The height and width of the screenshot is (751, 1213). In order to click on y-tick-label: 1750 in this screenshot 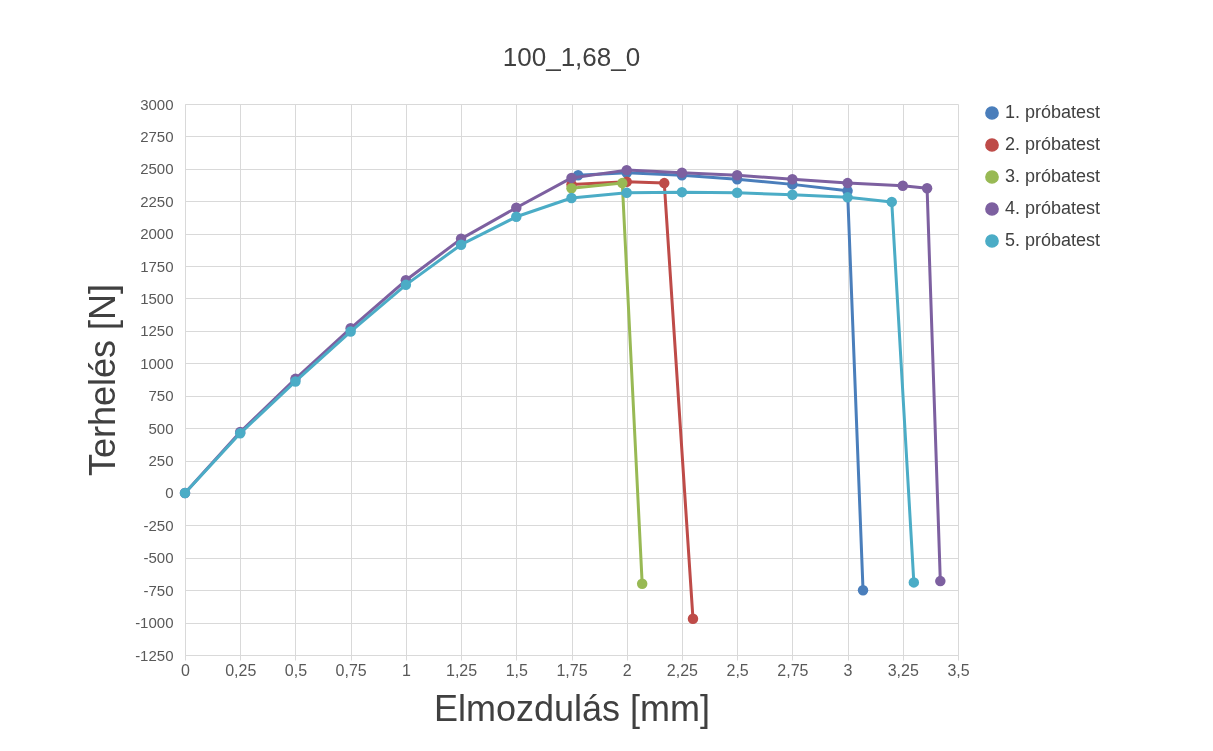, I will do `click(157, 266)`.